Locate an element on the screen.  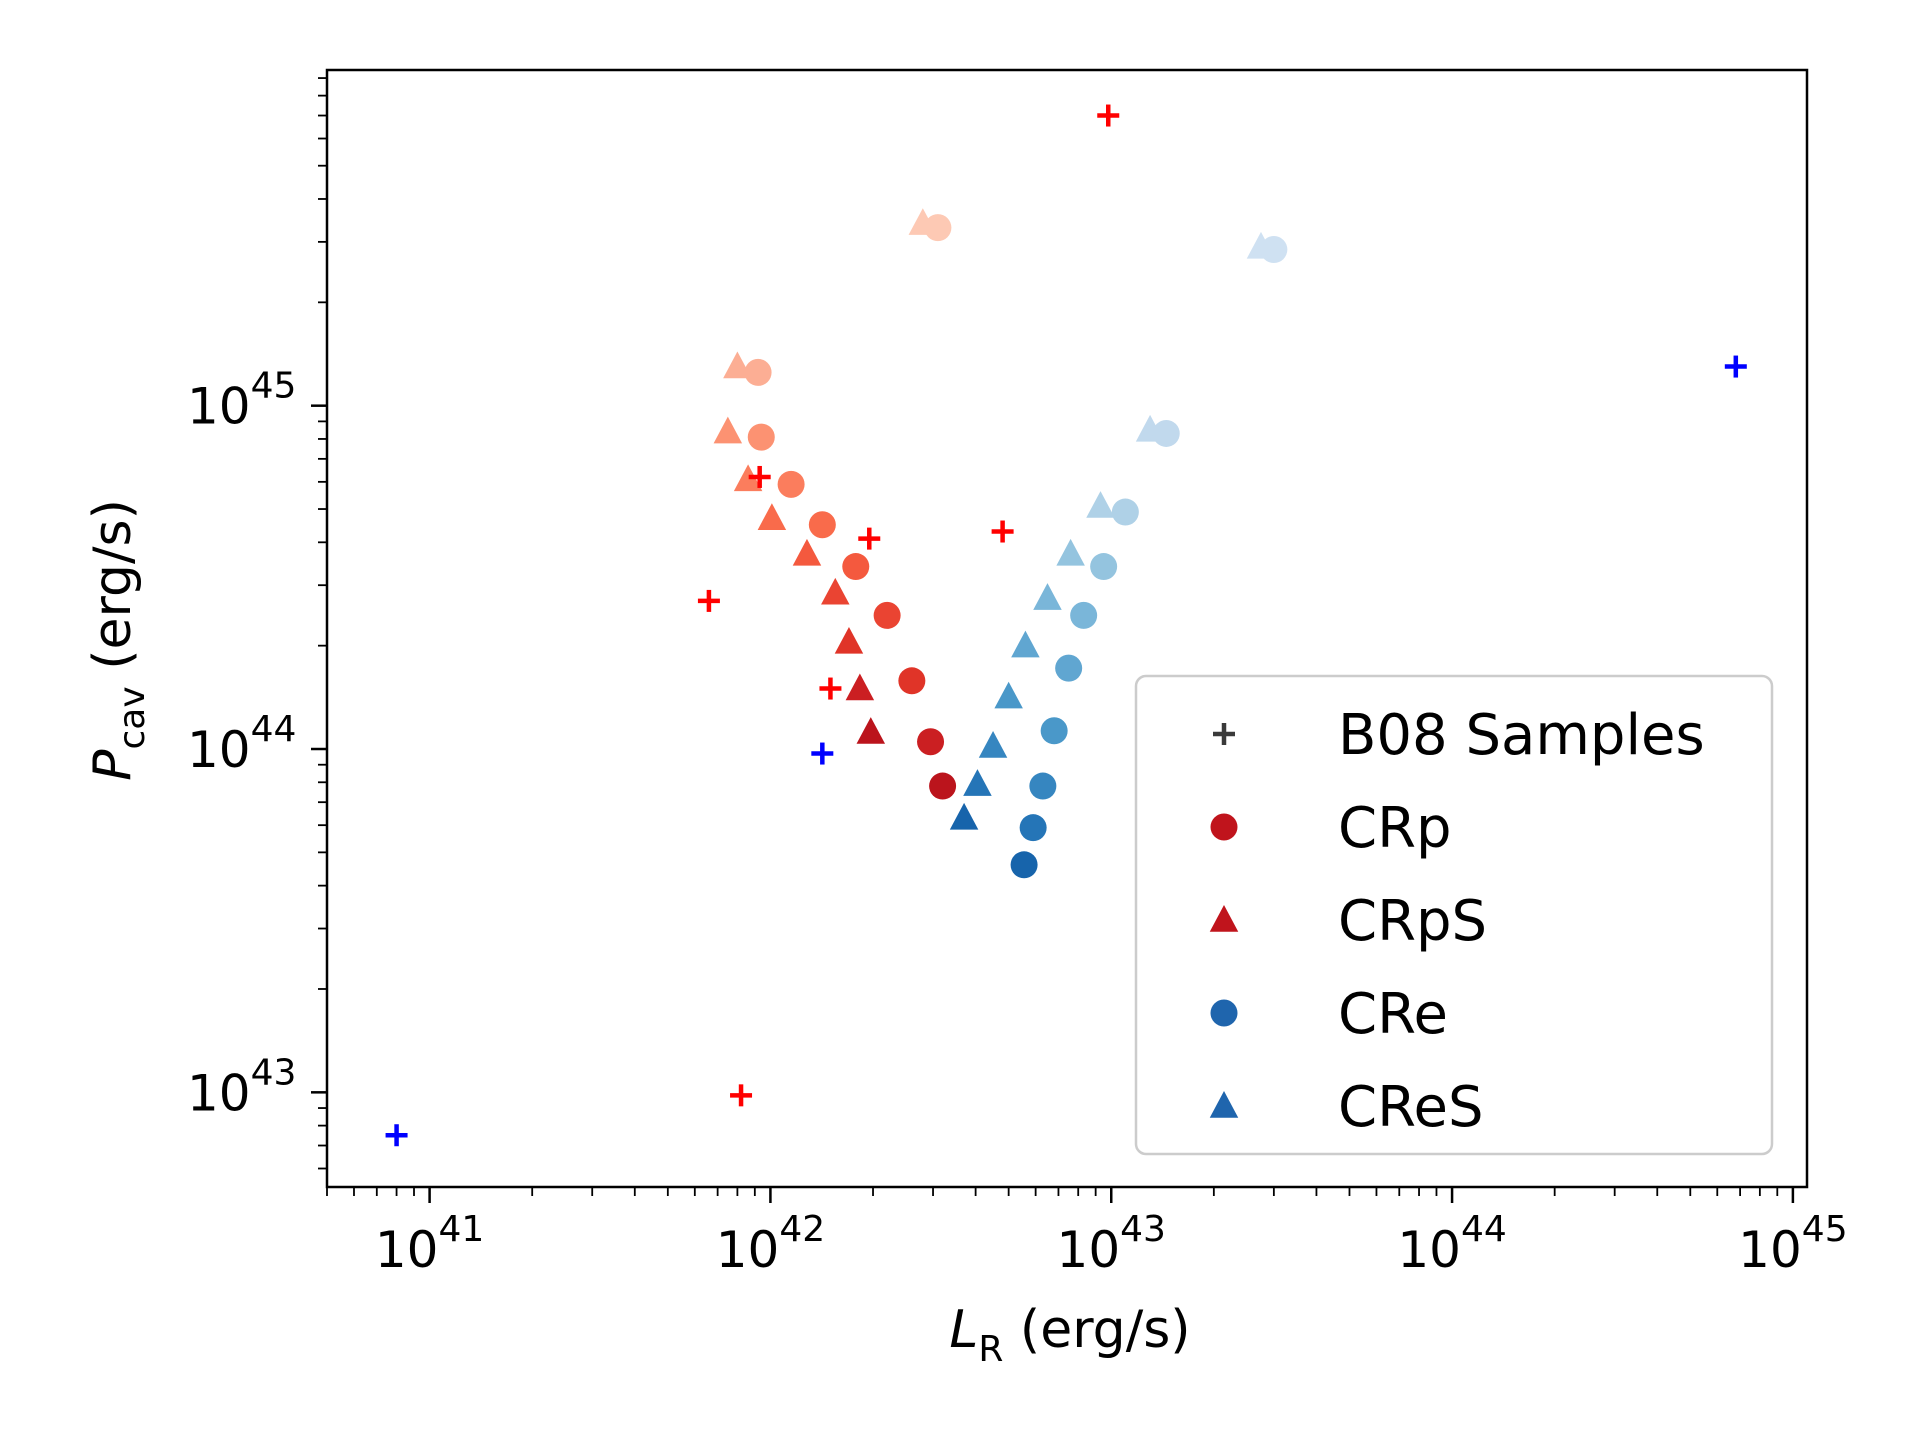
x-tick-label: 1045 is located at coordinates (1792, 1244).